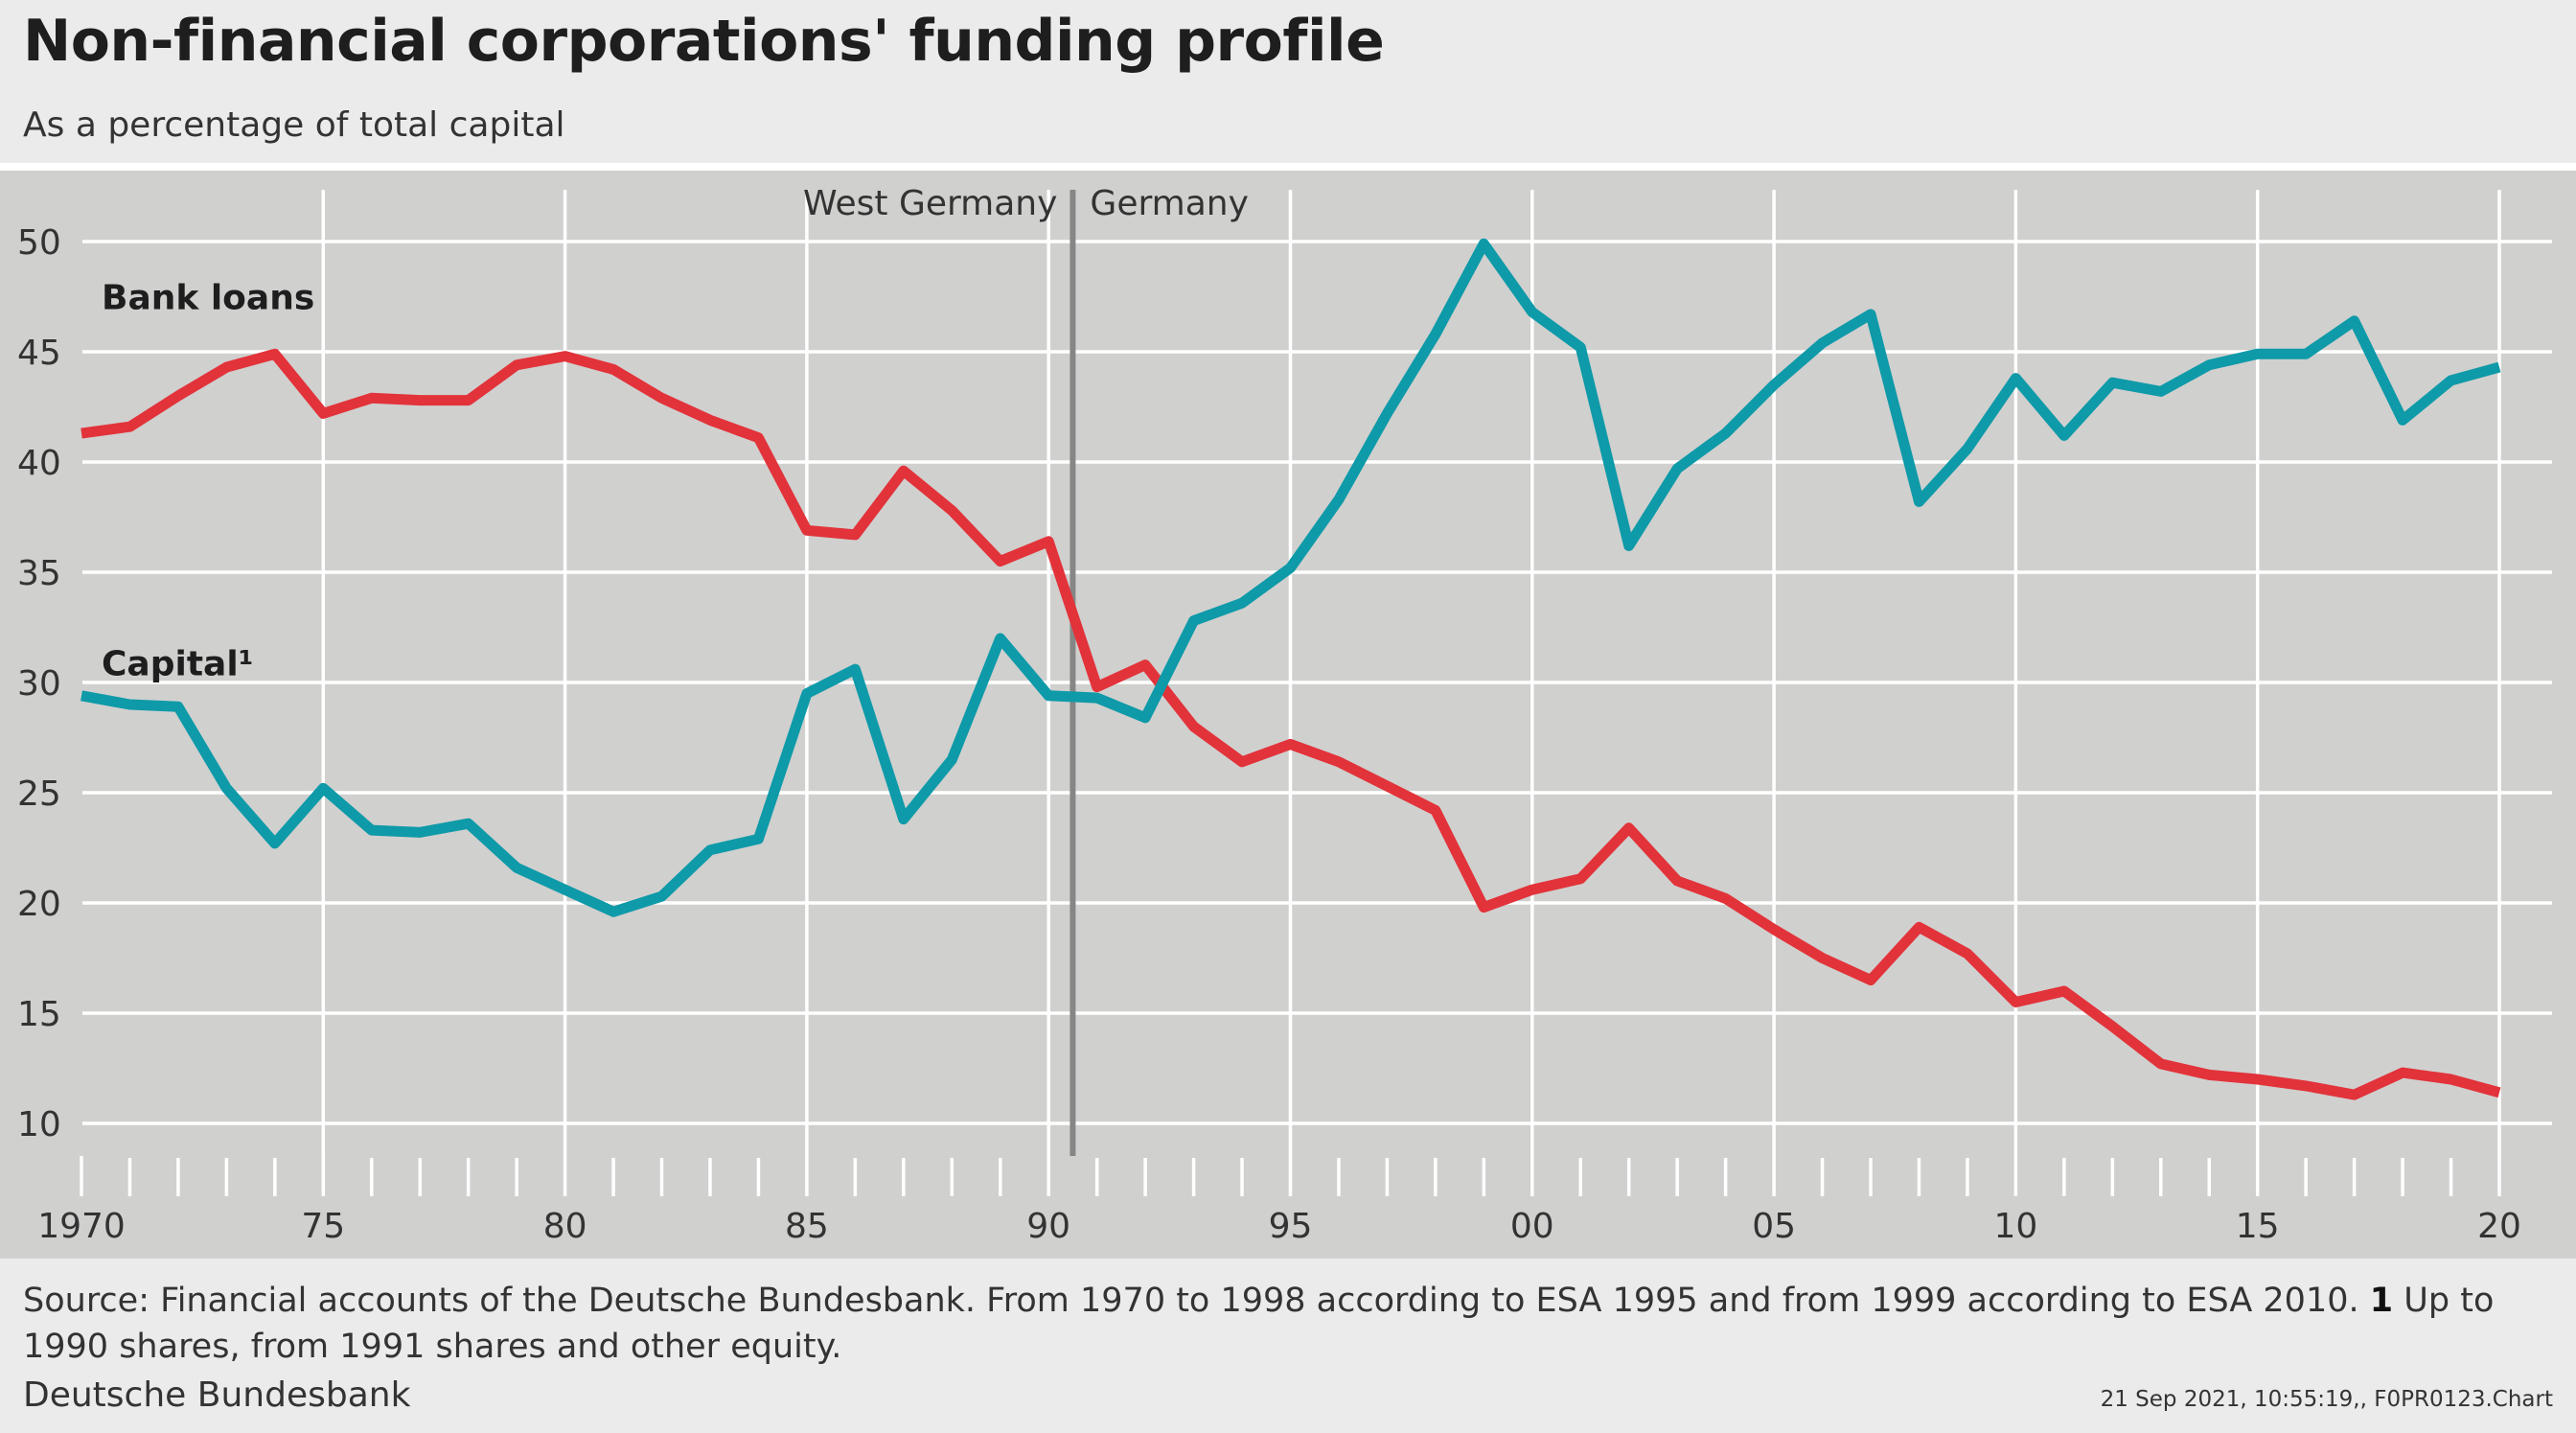  I want to click on publisher-name: Deutsche Bundesbank, so click(217, 1395).